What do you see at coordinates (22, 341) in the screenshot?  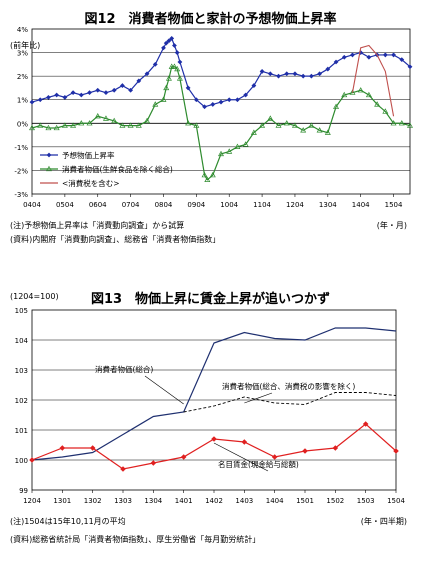 I see `y-tick-label-13: 104` at bounding box center [22, 341].